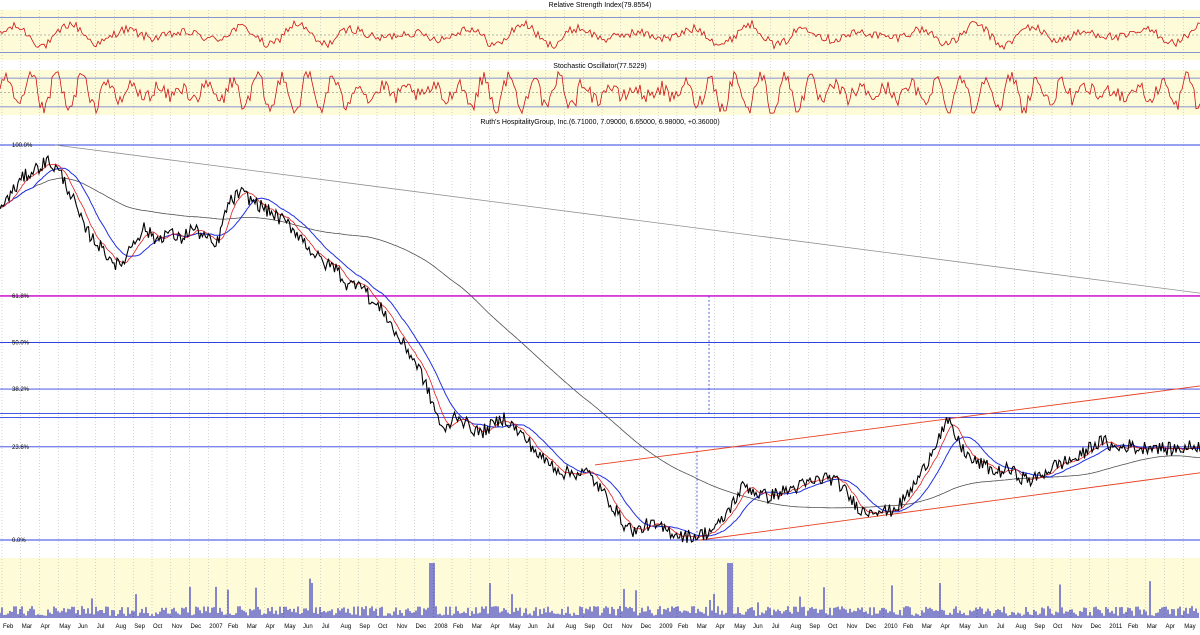  What do you see at coordinates (22, 146) in the screenshot?
I see `fib-label: 100.0%` at bounding box center [22, 146].